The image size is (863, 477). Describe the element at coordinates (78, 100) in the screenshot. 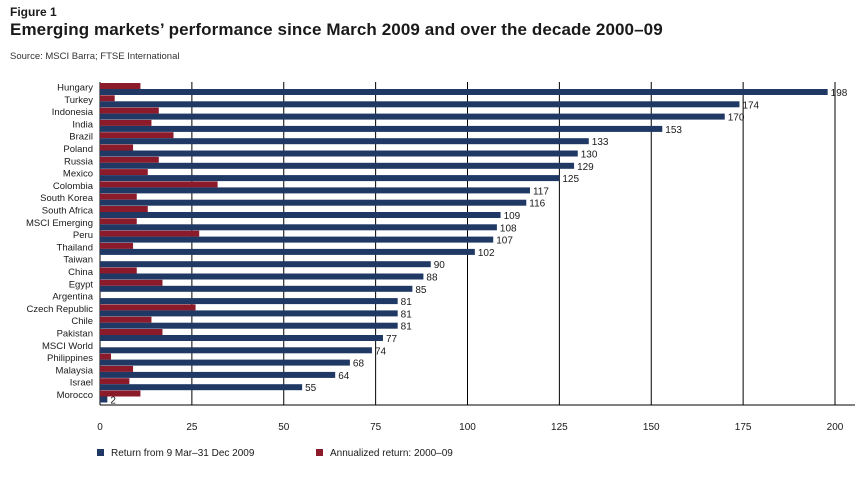

I see `category-label: Turkey` at that location.